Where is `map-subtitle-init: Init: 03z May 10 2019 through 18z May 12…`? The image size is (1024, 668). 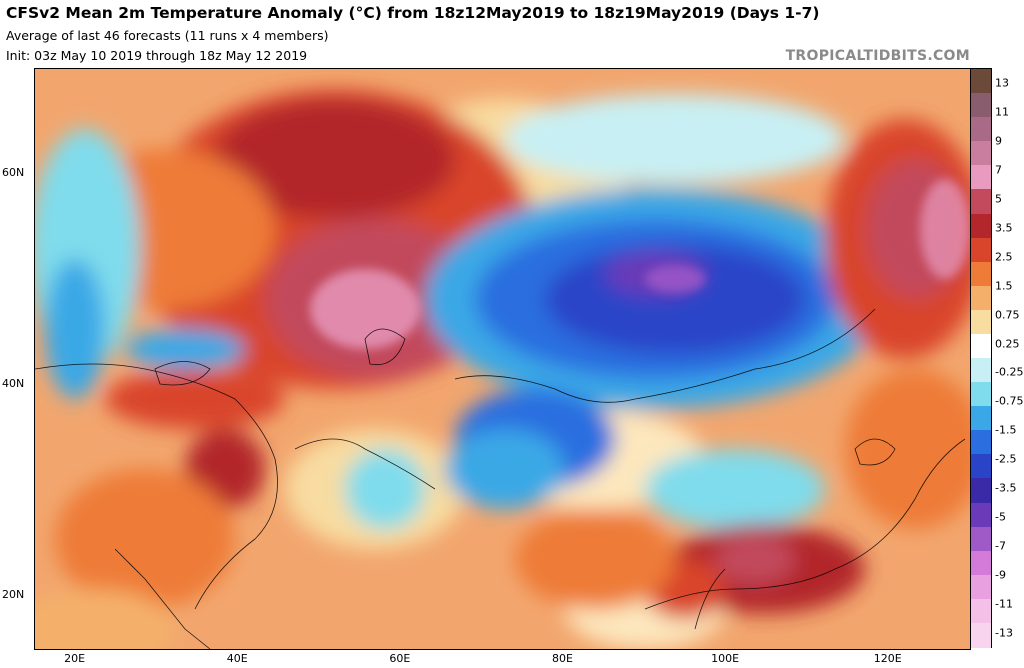
map-subtitle-init: Init: 03z May 10 2019 through 18z May 12… is located at coordinates (157, 55).